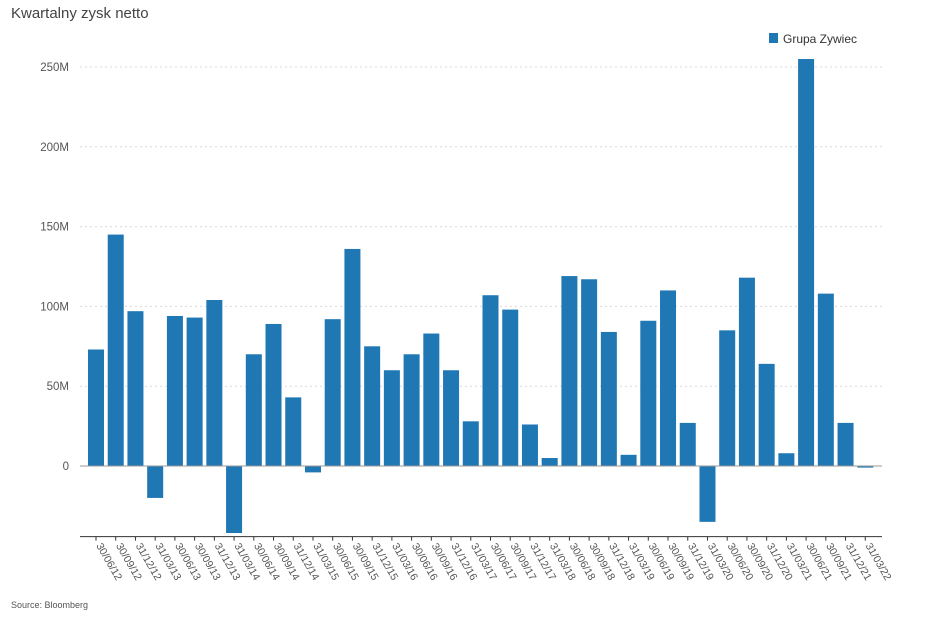 The image size is (948, 632). What do you see at coordinates (54, 148) in the screenshot?
I see `y-tick-label: 200M` at bounding box center [54, 148].